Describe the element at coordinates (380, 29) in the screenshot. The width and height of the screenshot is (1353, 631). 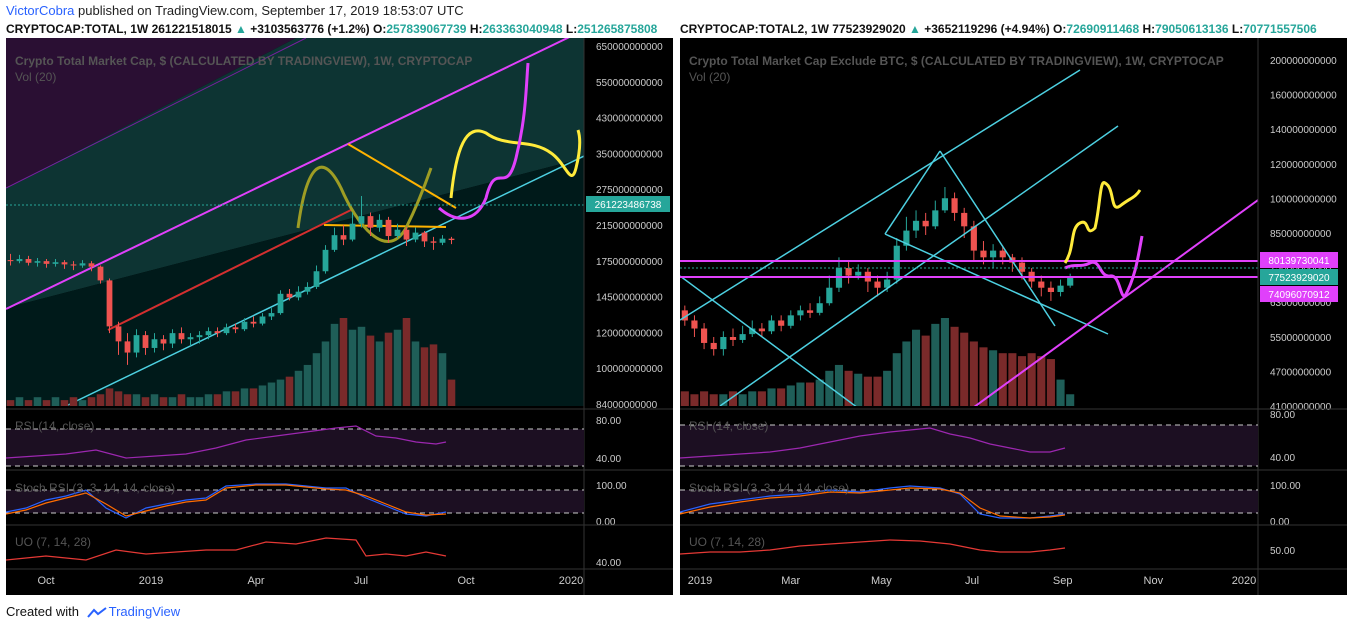
I see `open-label: O:` at that location.